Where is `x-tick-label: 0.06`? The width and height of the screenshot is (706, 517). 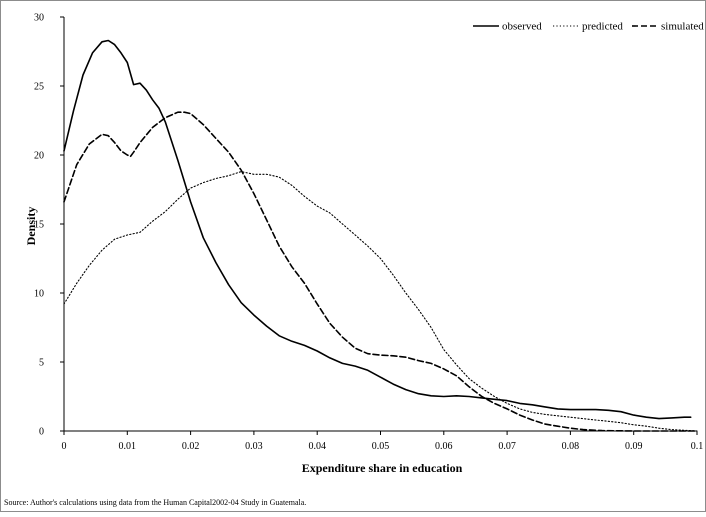
x-tick-label: 0.06 is located at coordinates (444, 446).